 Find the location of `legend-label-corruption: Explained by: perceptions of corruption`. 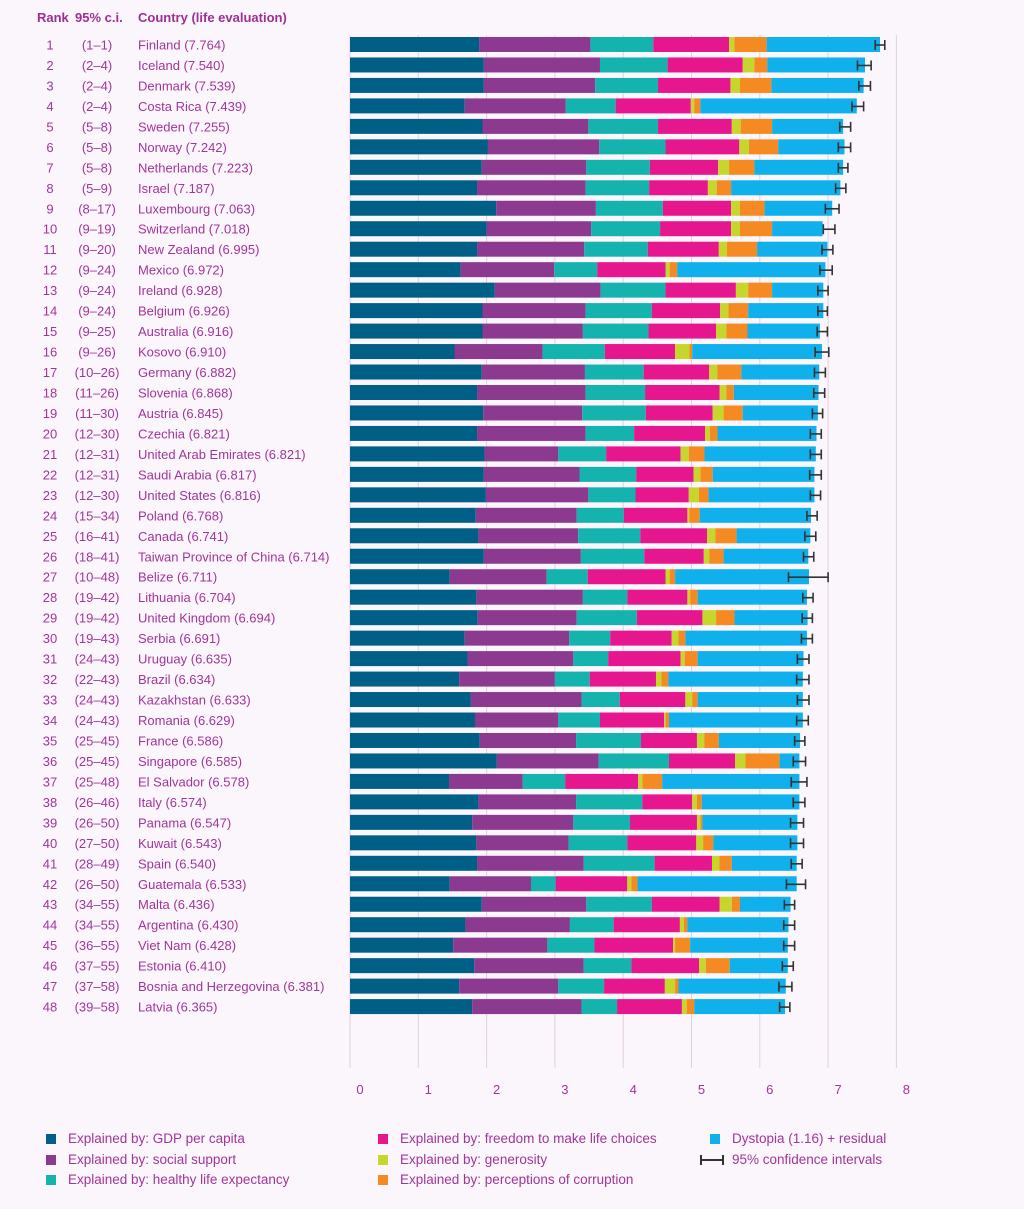

legend-label-corruption: Explained by: perceptions of corruption is located at coordinates (517, 1179).